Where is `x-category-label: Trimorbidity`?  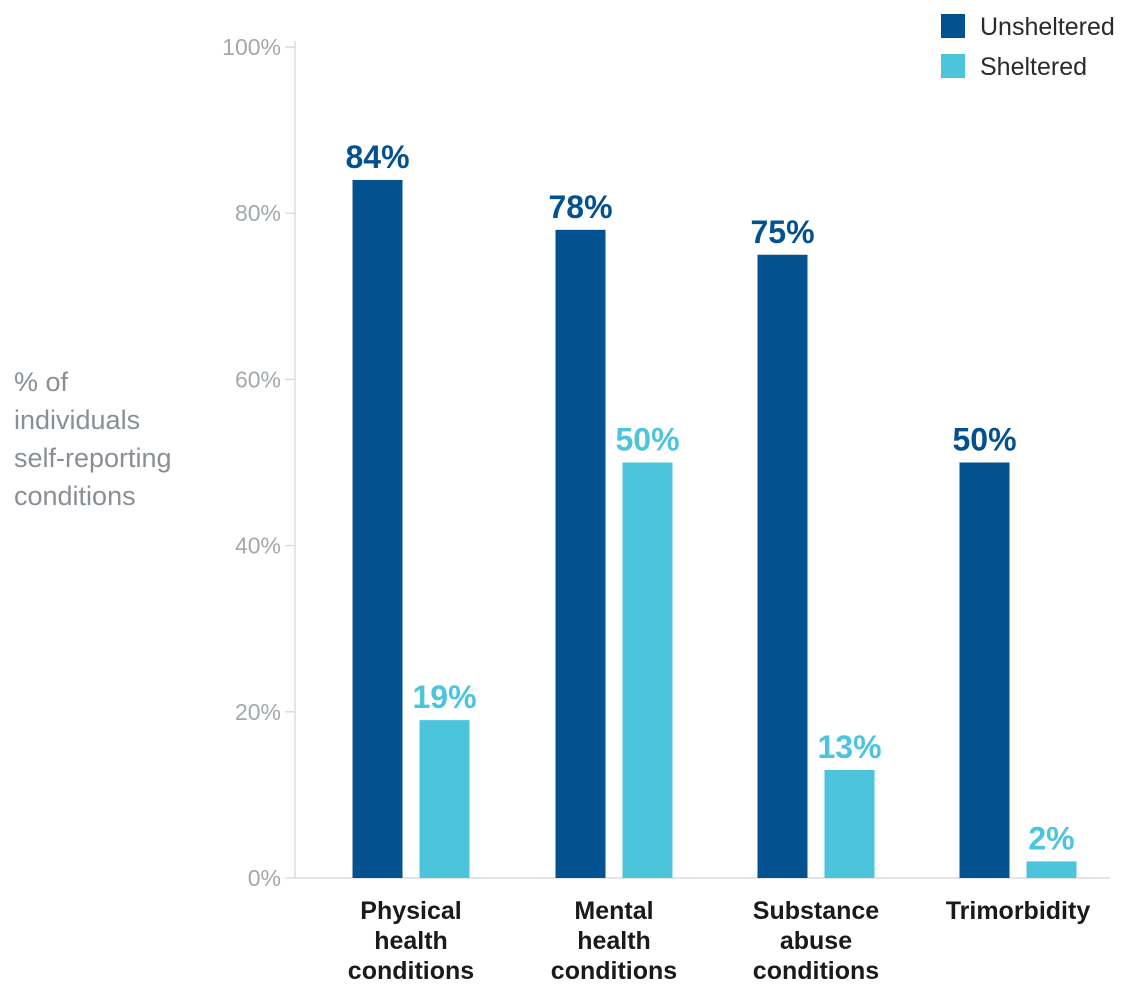 x-category-label: Trimorbidity is located at coordinates (1018, 911).